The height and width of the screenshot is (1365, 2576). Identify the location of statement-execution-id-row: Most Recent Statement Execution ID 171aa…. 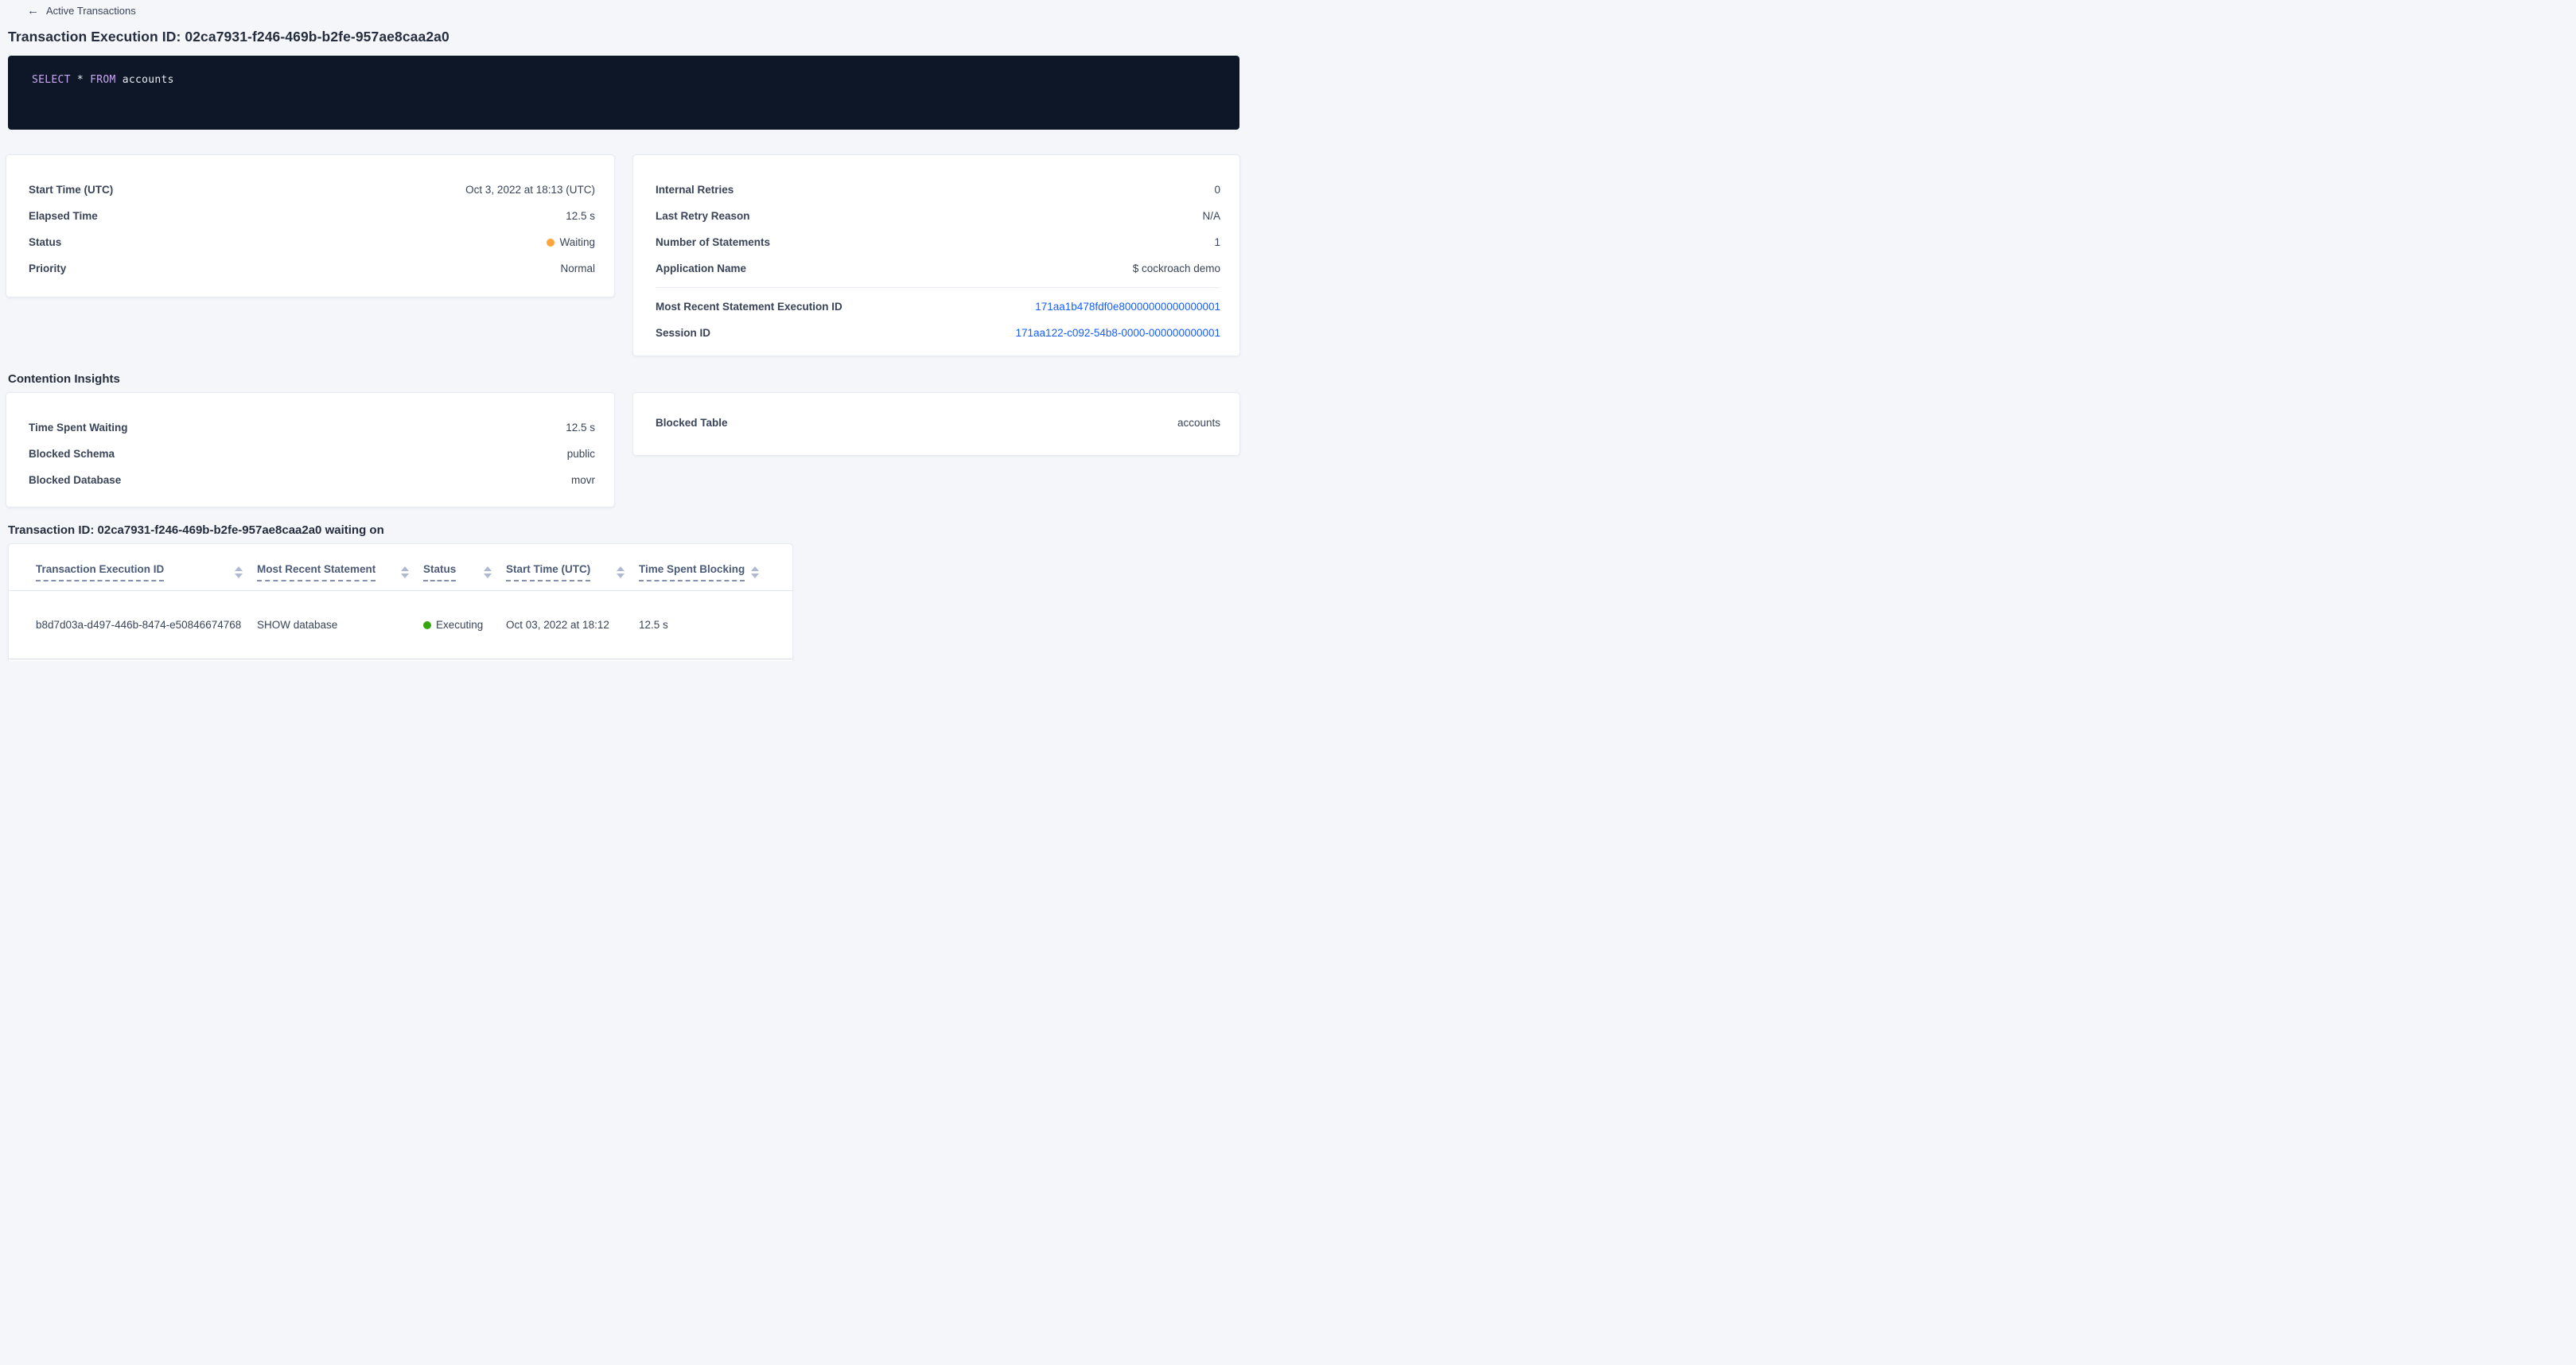
(938, 307).